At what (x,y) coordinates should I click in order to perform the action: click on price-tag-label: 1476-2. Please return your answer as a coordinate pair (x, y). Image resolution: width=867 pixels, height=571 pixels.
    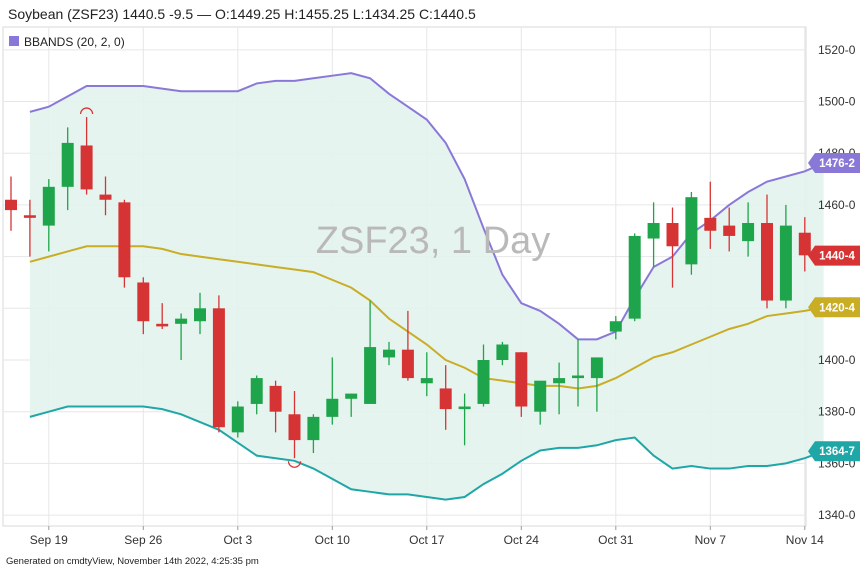
    Looking at the image, I should click on (837, 164).